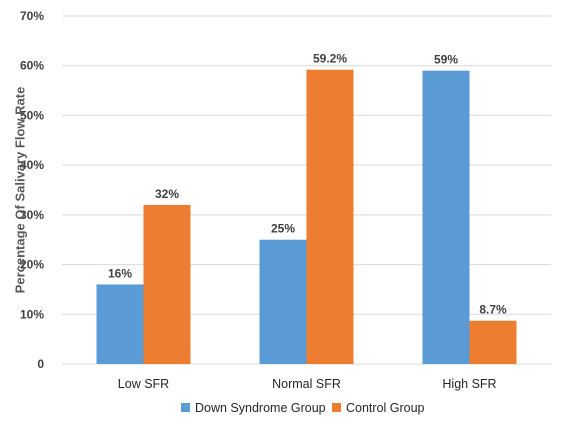  Describe the element at coordinates (32, 265) in the screenshot. I see `y-tick-label: 20%` at that location.